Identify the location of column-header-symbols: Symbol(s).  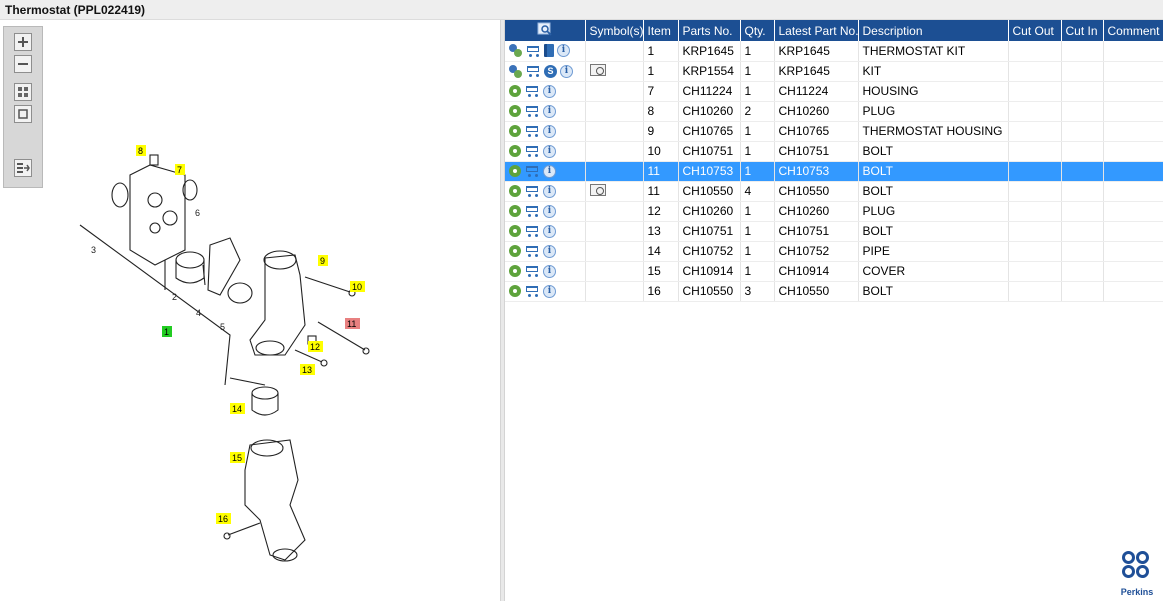
(614, 30).